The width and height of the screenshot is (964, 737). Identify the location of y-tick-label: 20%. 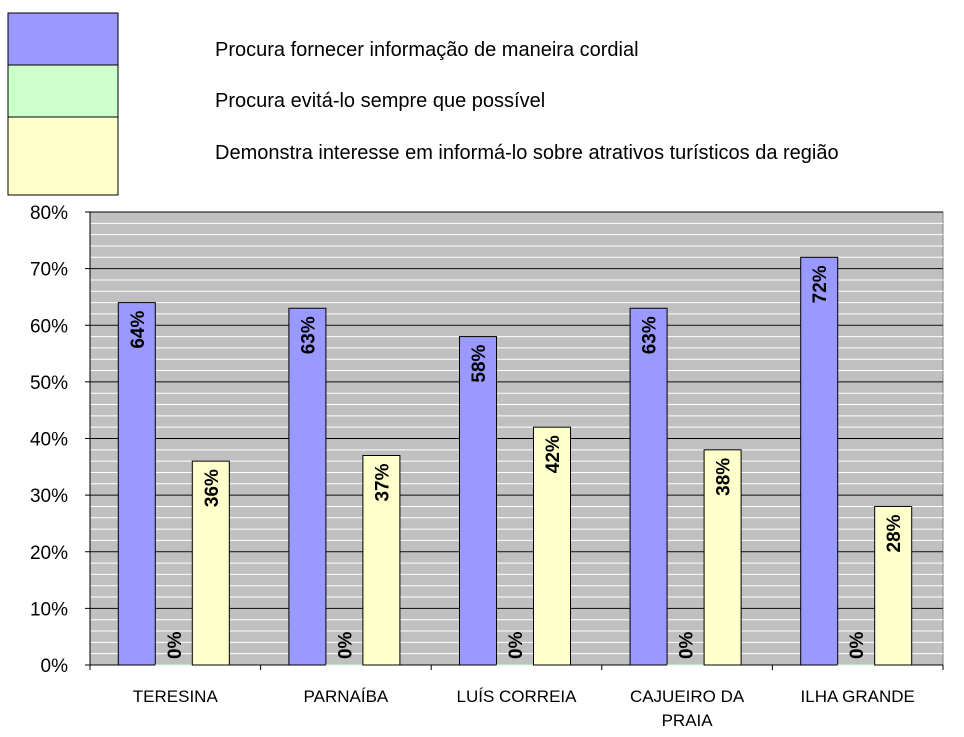
(49, 553).